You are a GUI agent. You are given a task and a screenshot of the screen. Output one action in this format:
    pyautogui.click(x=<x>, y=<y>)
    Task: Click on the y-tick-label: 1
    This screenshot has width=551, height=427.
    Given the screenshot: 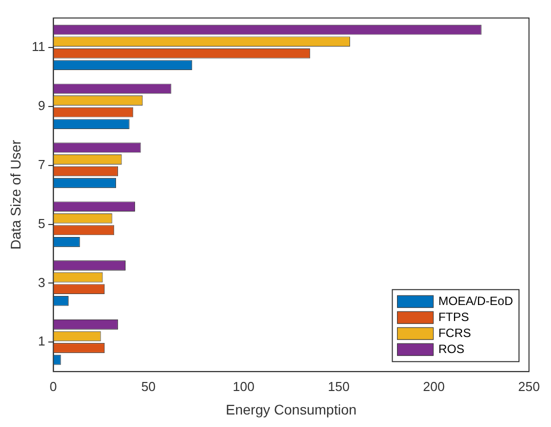 What is the action you would take?
    pyautogui.click(x=42, y=341)
    